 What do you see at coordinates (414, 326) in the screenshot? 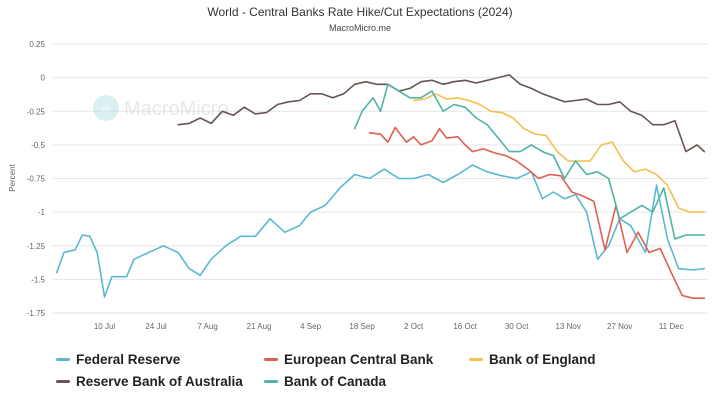
I see `x-tick-label: 2 Oct` at bounding box center [414, 326].